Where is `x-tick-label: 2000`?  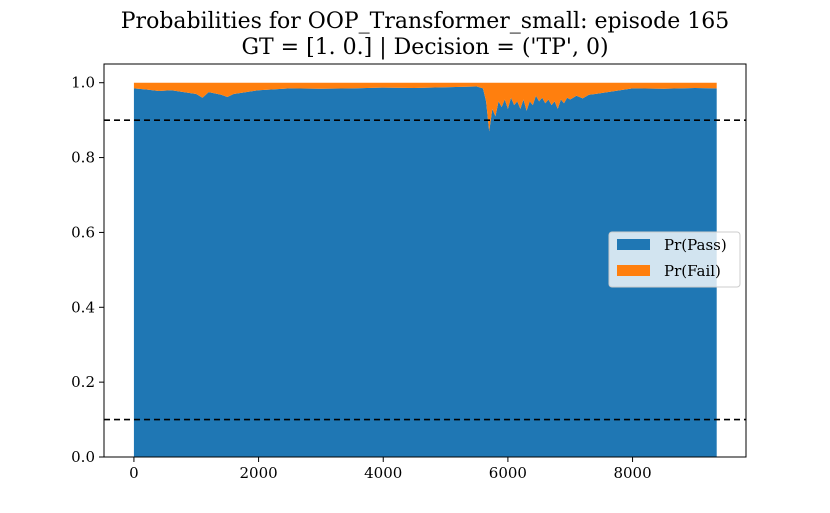
x-tick-label: 2000 is located at coordinates (258, 473).